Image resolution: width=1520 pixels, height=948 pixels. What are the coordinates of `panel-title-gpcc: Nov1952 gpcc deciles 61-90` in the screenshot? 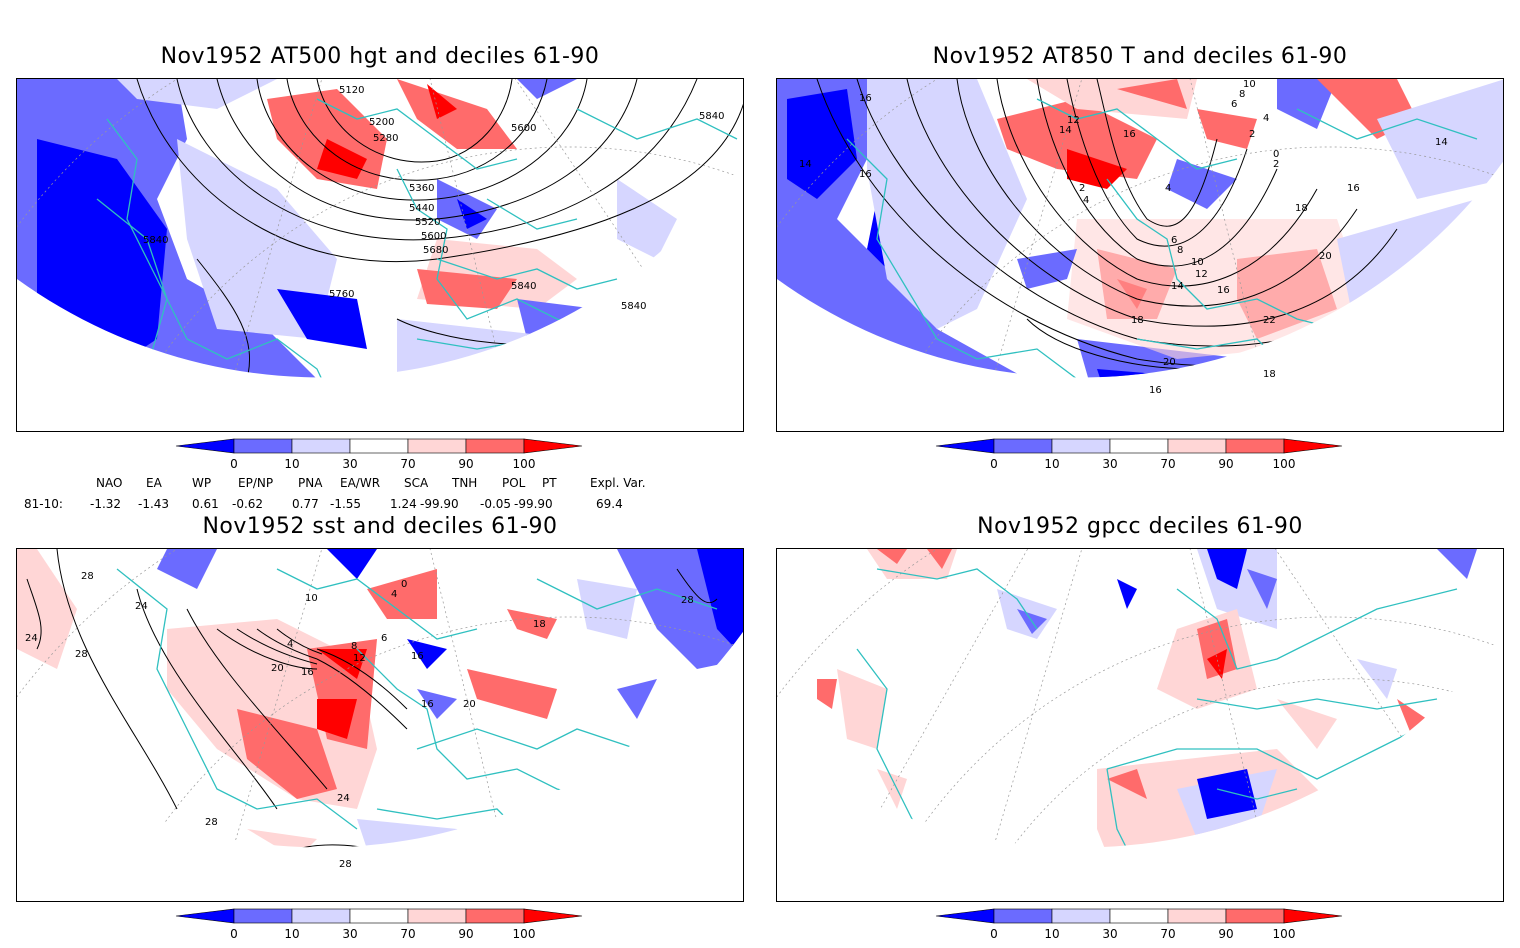 It's located at (1140, 526).